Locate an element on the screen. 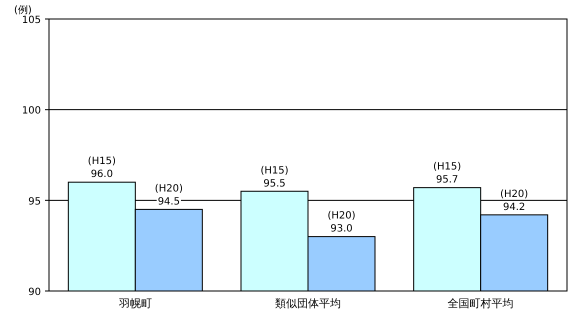 This screenshot has width=577, height=320. data-label: 94.5 is located at coordinates (169, 202).